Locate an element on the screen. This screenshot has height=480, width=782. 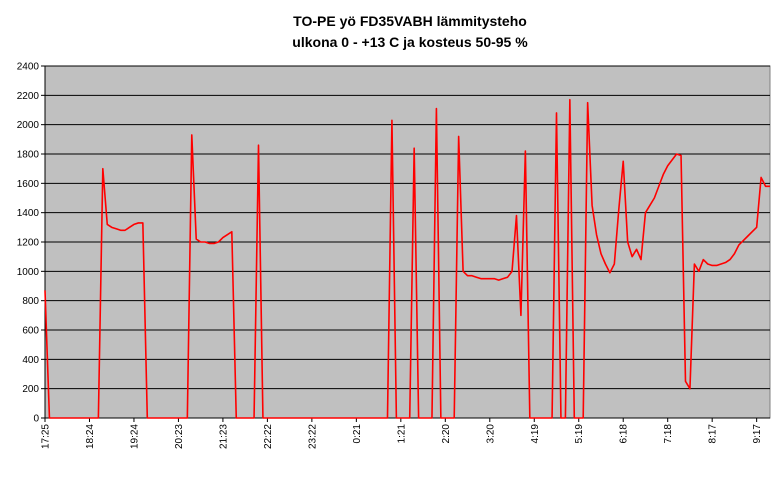
x-tick-label: 23:22 is located at coordinates (312, 436).